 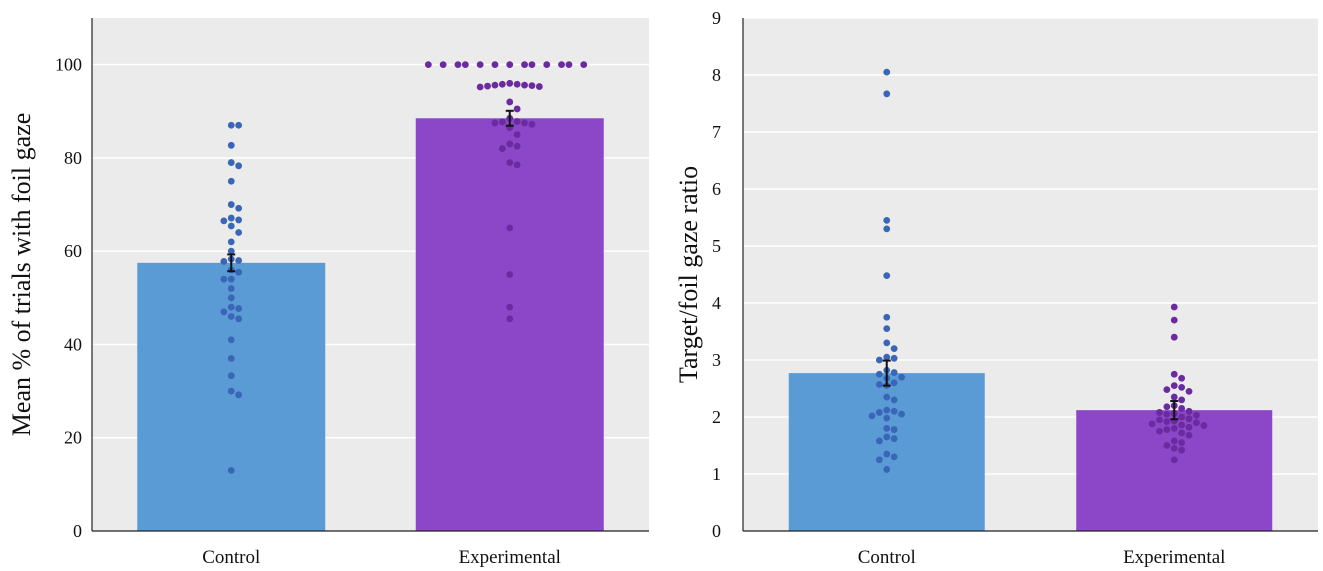 I want to click on y-axis-title: Mean % of trials with foil gaze, so click(x=21, y=274).